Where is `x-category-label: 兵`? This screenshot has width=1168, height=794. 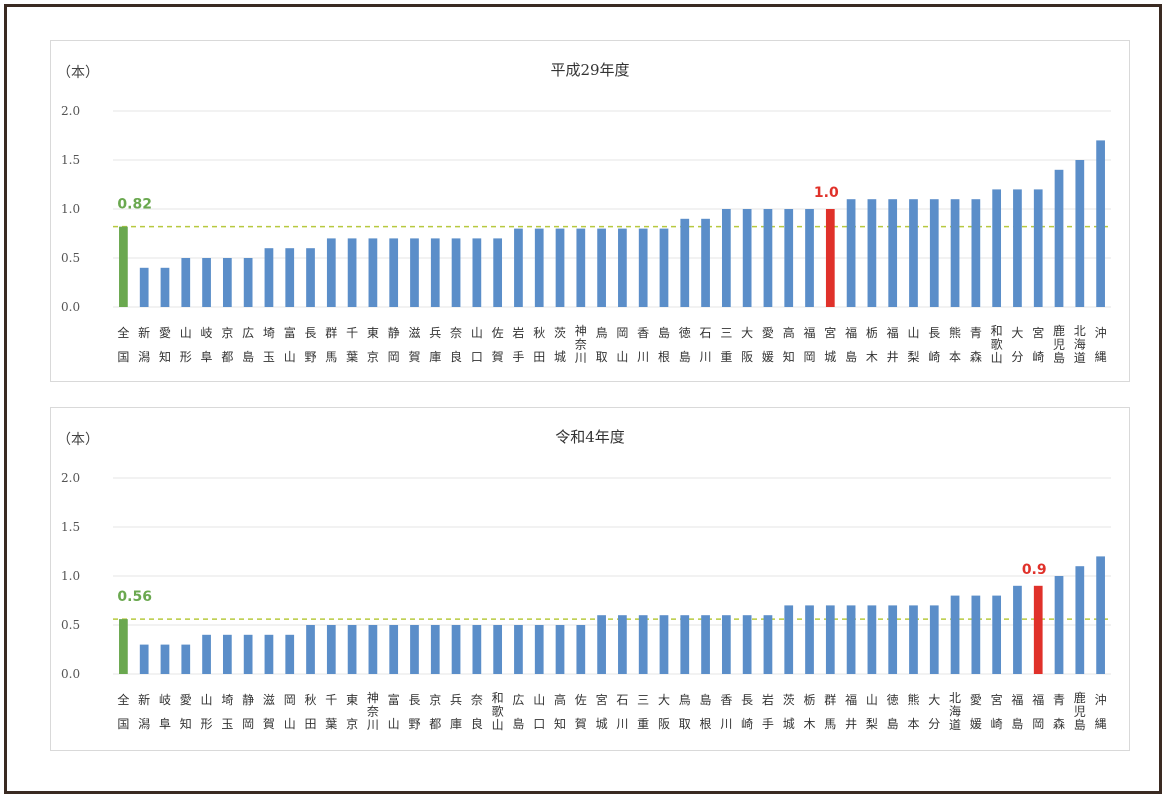
x-category-label: 兵 is located at coordinates (456, 700).